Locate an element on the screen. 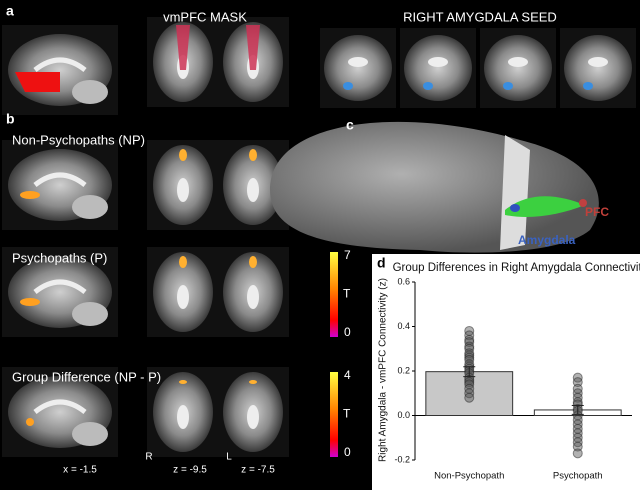  row-title: Group Difference (NP - P) is located at coordinates (86, 376).